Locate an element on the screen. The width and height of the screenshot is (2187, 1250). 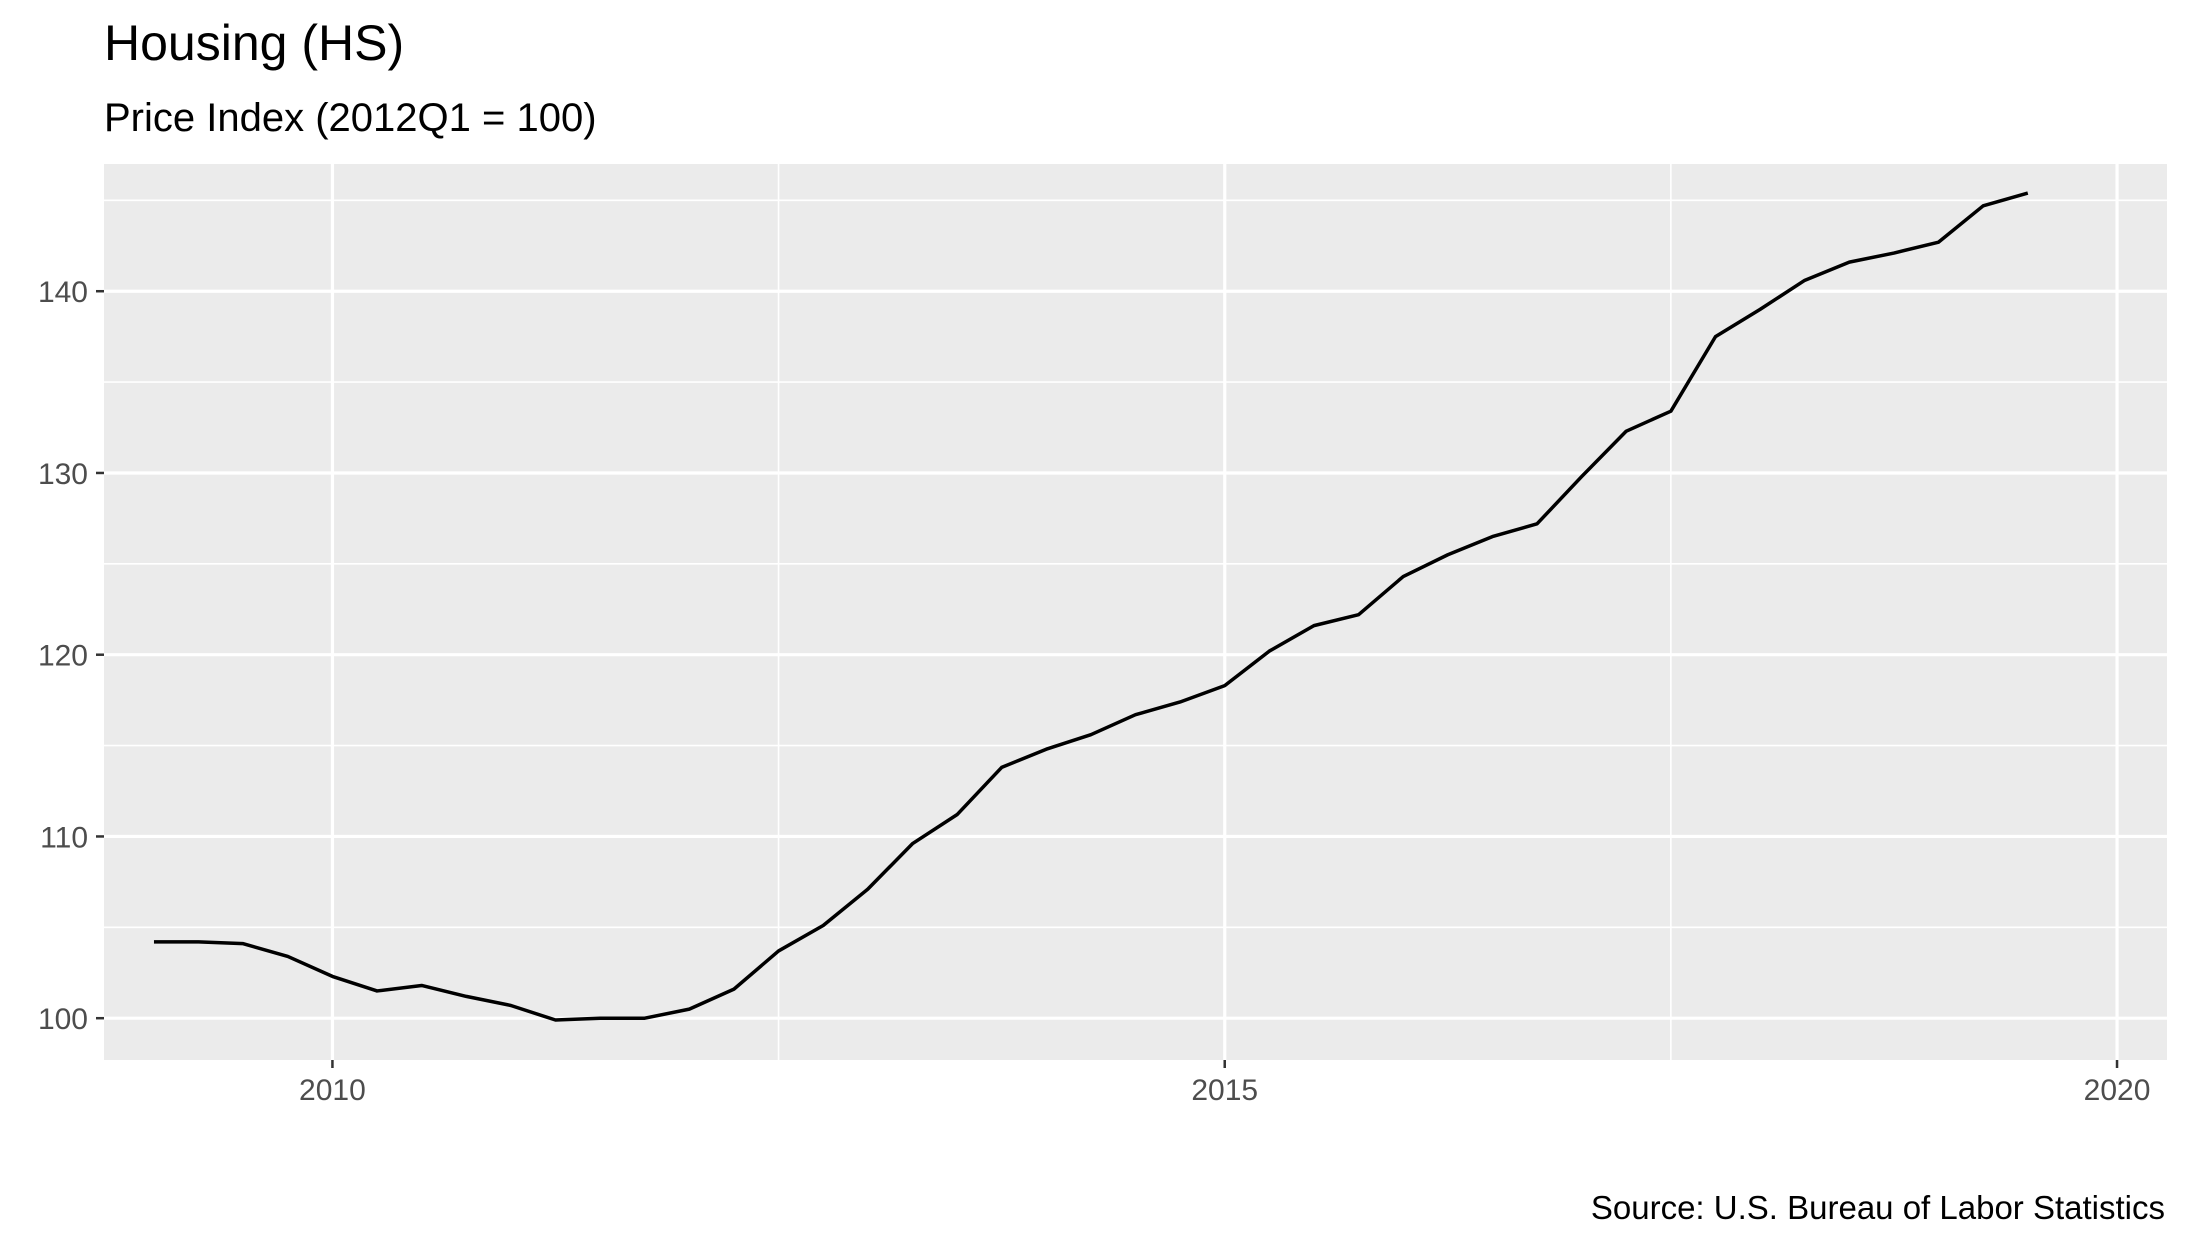
y-tick-label: 130 is located at coordinates (63, 474).